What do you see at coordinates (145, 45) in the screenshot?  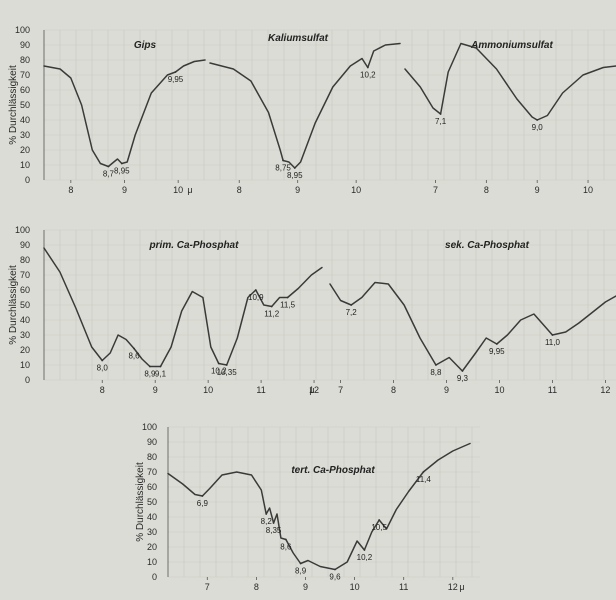 I see `panel-title: Gips` at bounding box center [145, 45].